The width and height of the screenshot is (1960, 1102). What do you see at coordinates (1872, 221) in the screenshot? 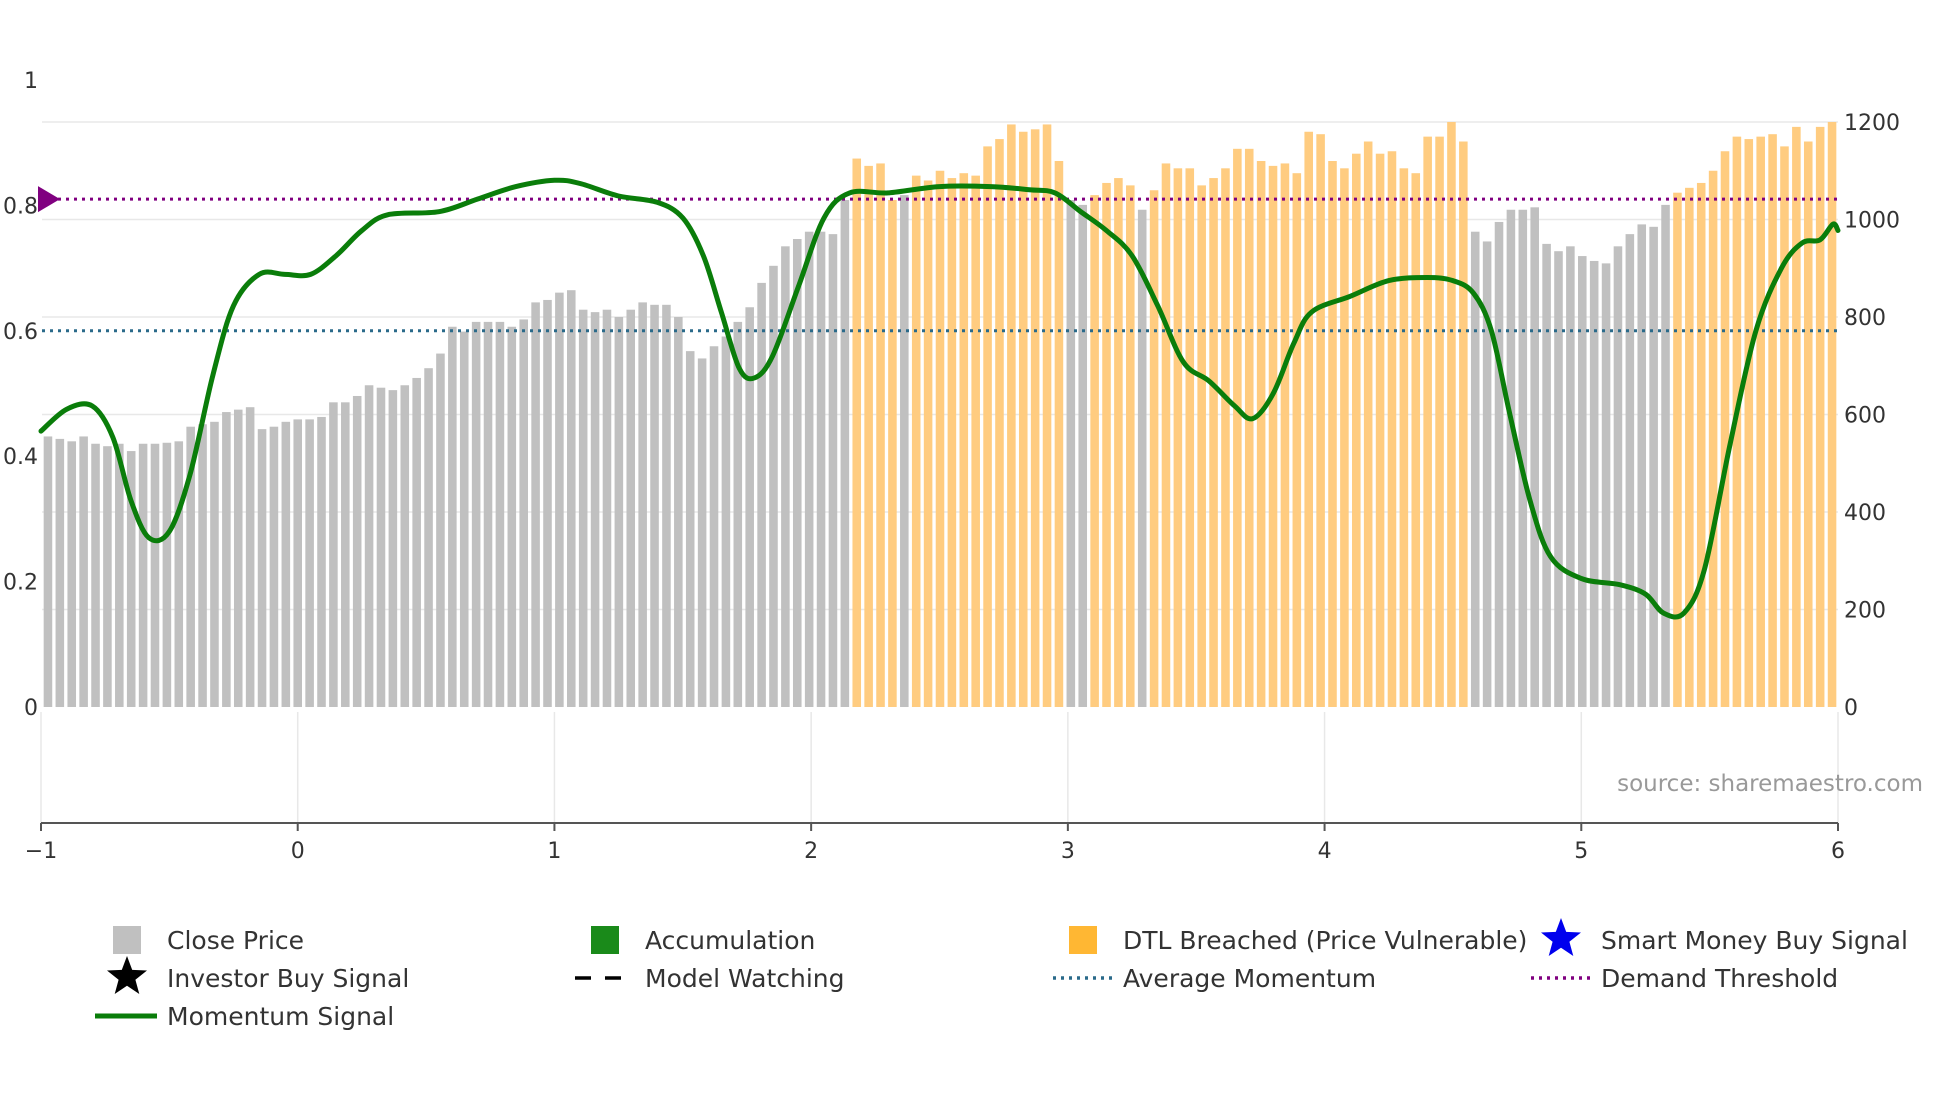
I see `right-tick-label: 1000` at bounding box center [1872, 221].